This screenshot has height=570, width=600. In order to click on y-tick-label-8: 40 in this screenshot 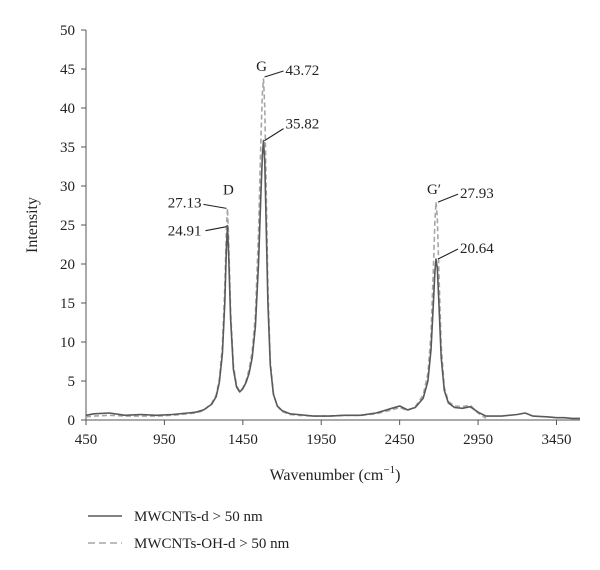, I will do `click(67, 109)`.